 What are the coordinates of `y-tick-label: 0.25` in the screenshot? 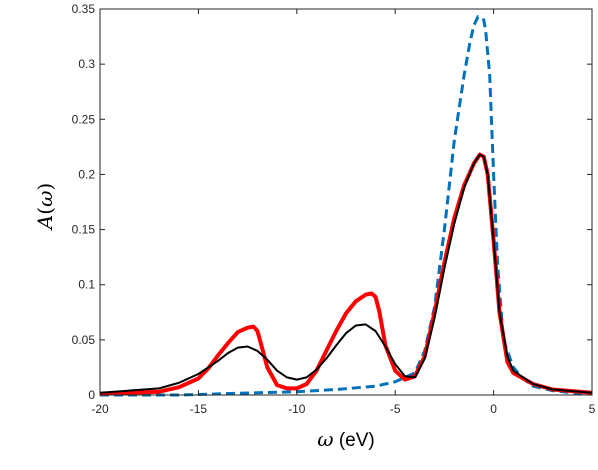 It's located at (84, 119).